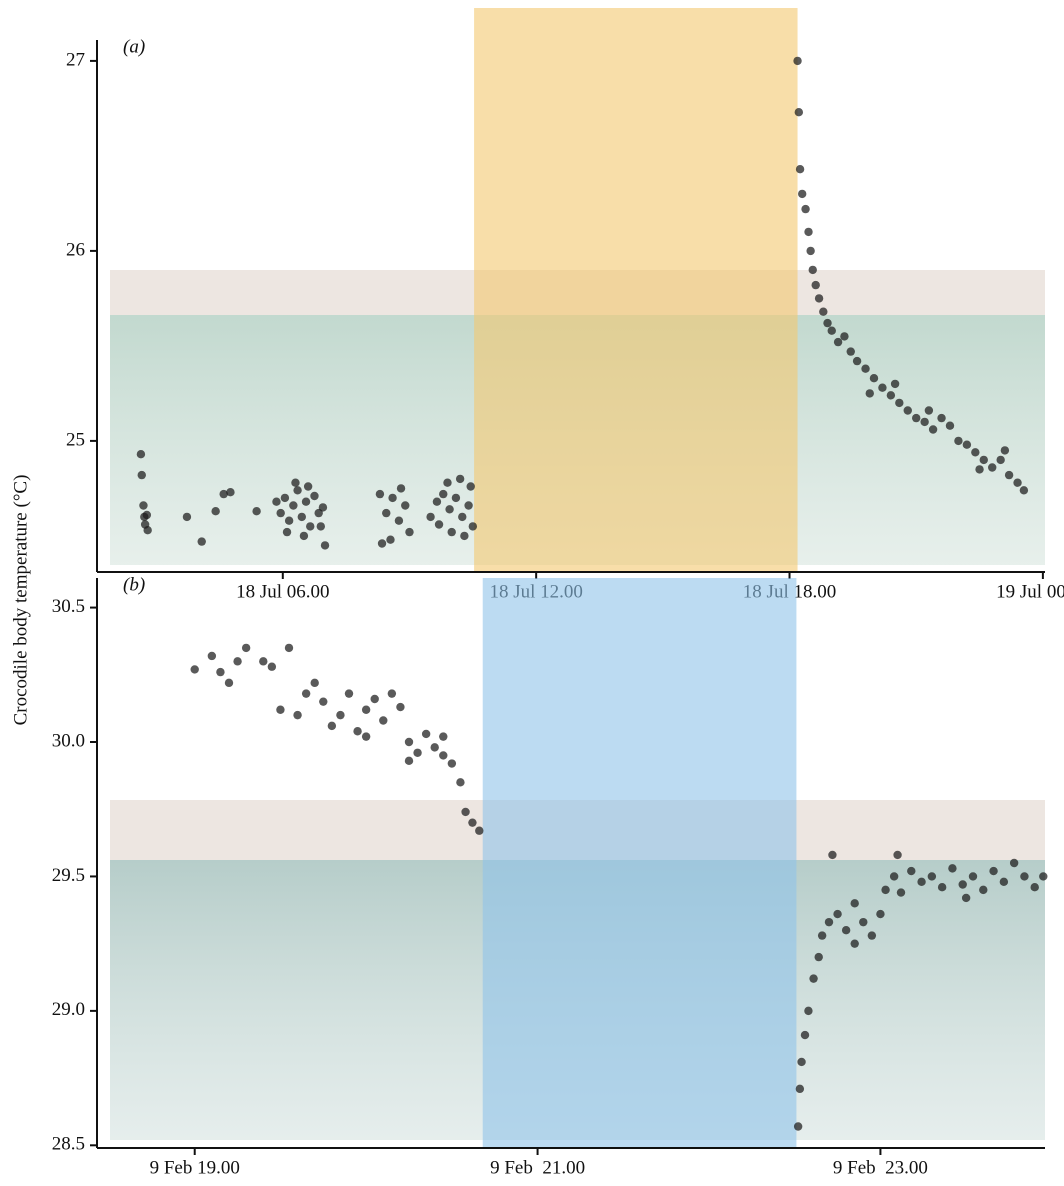 This screenshot has height=1186, width=1064. What do you see at coordinates (880, 1167) in the screenshot?
I see `x-tick-label: 9 Feb 23.00` at bounding box center [880, 1167].